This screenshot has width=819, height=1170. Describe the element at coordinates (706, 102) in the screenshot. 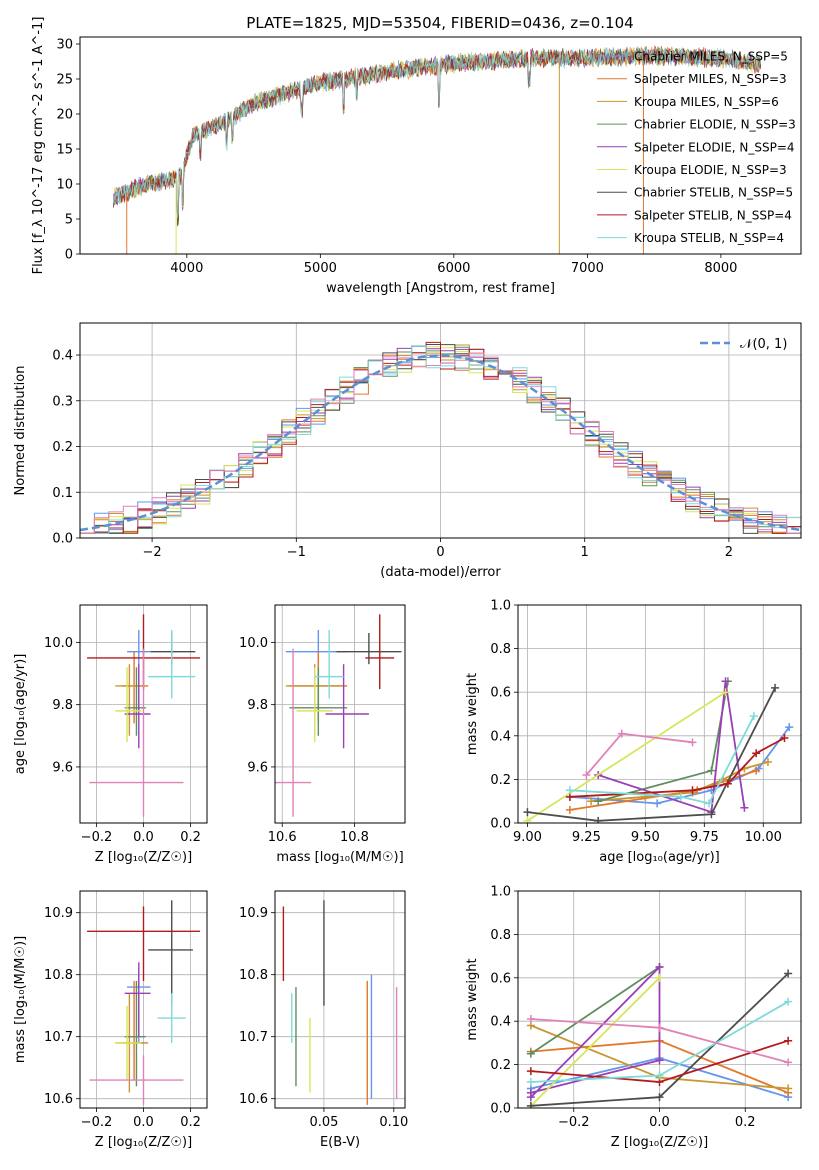

I see `legend-label: Kroupa MILES, N_SSP=6` at that location.